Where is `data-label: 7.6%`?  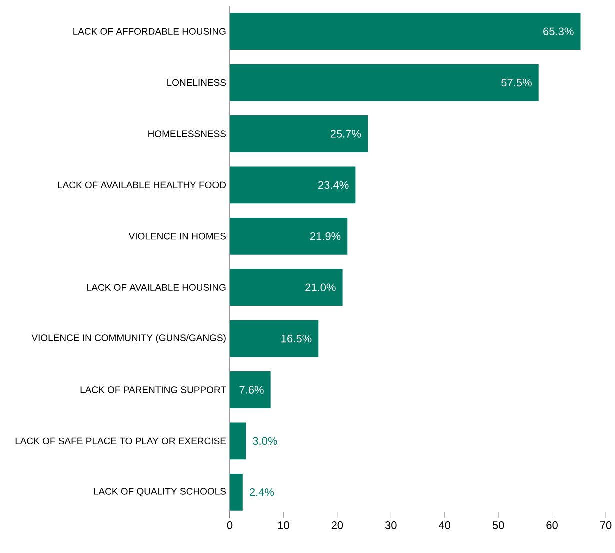 data-label: 7.6% is located at coordinates (252, 390).